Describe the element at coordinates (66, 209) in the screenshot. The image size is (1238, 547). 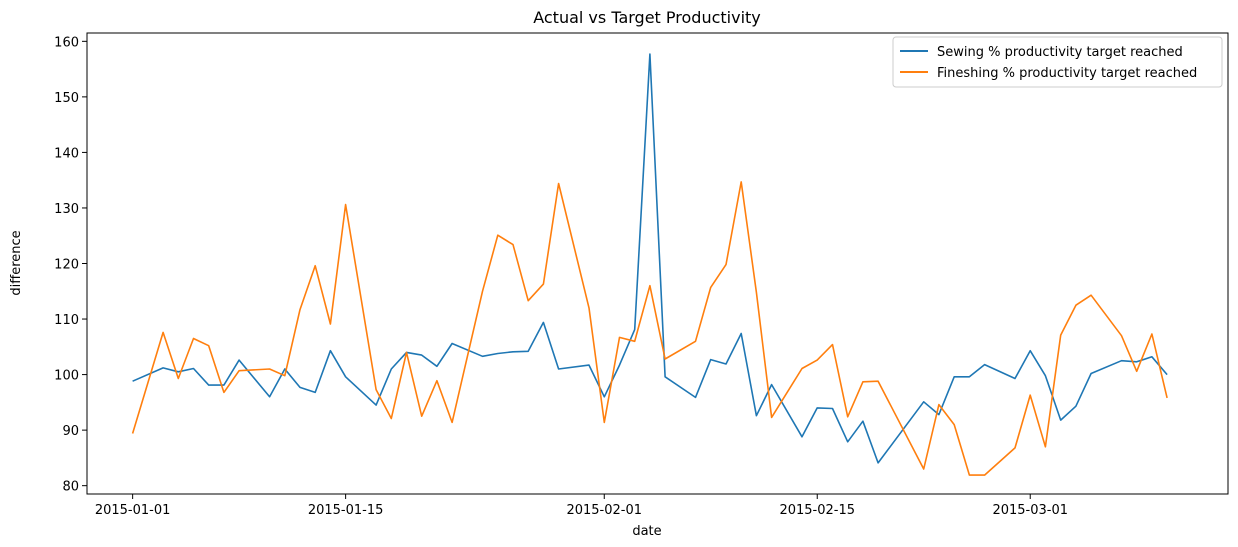
I see `y-tick-label: 130` at that location.